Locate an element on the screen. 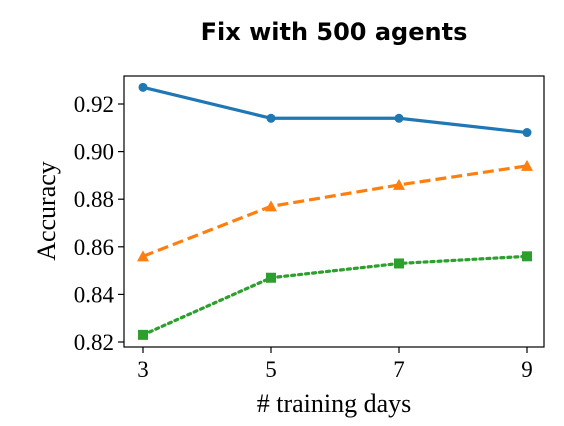 The width and height of the screenshot is (564, 426). y-tick-label: 0.88 is located at coordinates (94, 199).